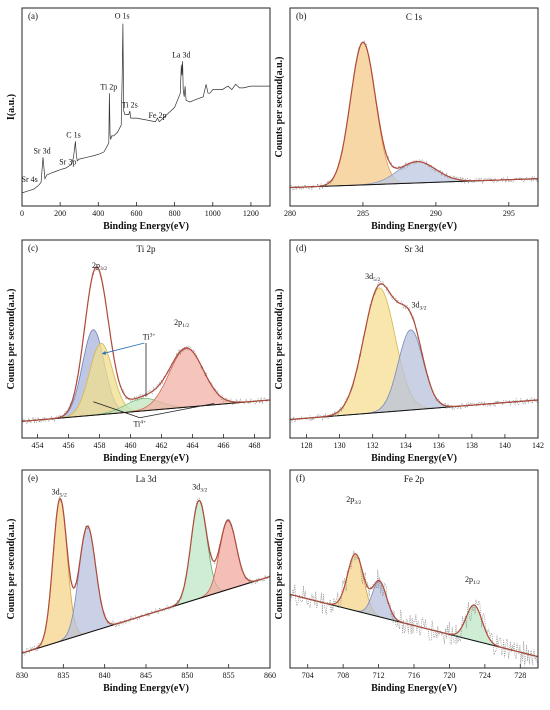 The image size is (550, 710). Describe the element at coordinates (439, 445) in the screenshot. I see `x-tick-label: 136` at that location.